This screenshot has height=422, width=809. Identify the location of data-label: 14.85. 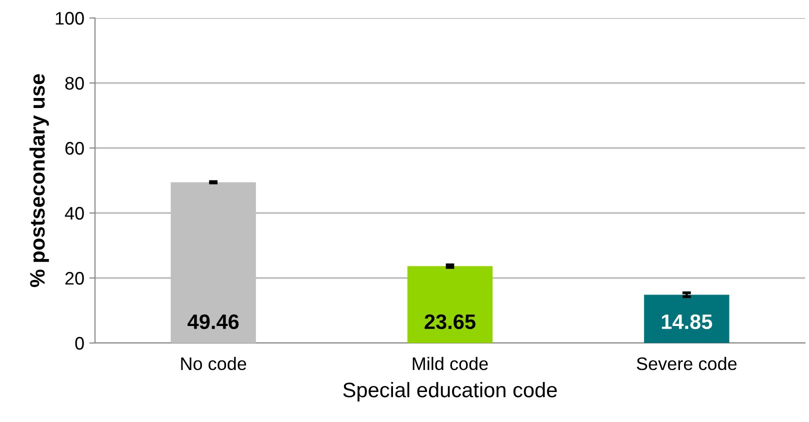
(687, 322).